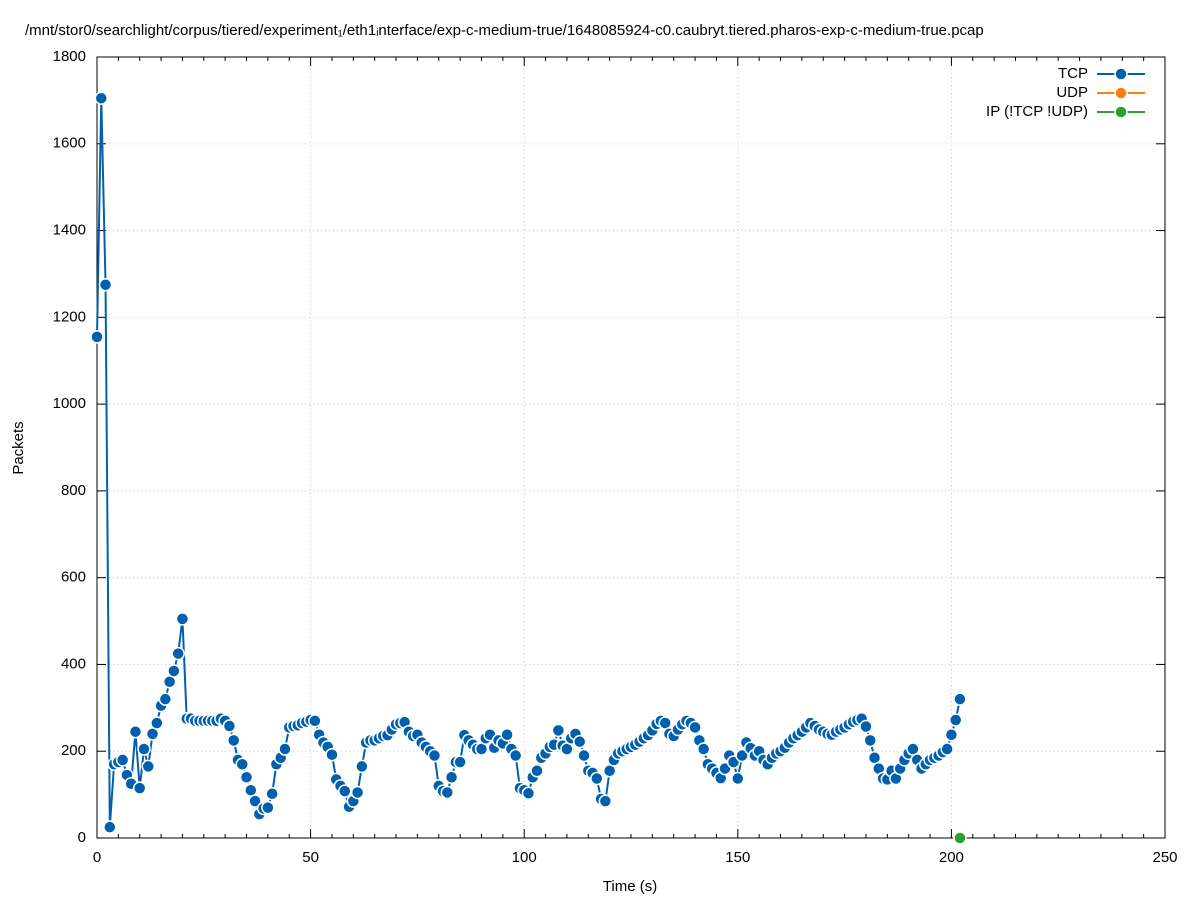 This screenshot has height=900, width=1197. Describe the element at coordinates (310, 857) in the screenshot. I see `x-tick-label: 50` at that location.